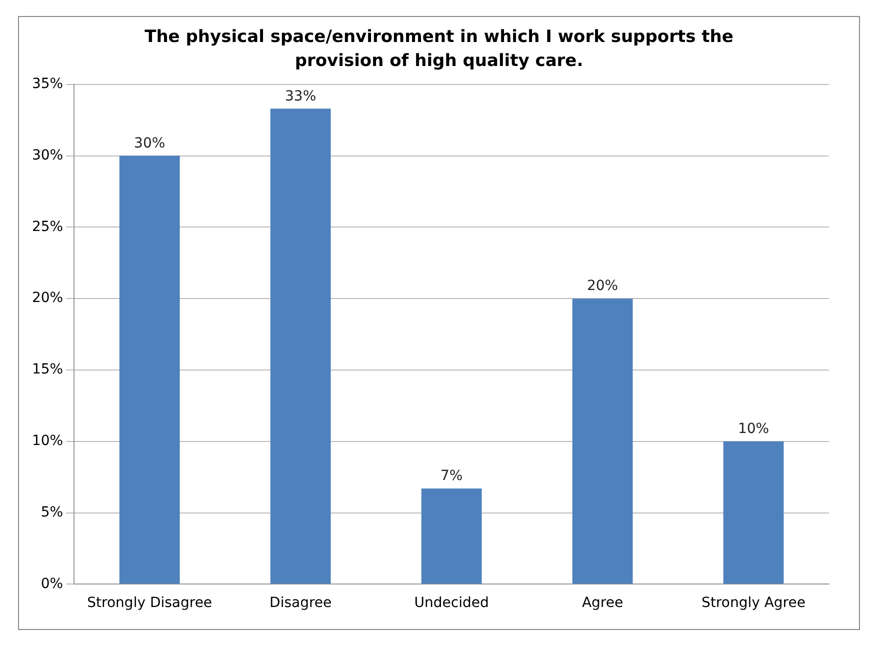 The height and width of the screenshot is (647, 881). Describe the element at coordinates (754, 603) in the screenshot. I see `x-tick-label: Strongly Agree` at that location.